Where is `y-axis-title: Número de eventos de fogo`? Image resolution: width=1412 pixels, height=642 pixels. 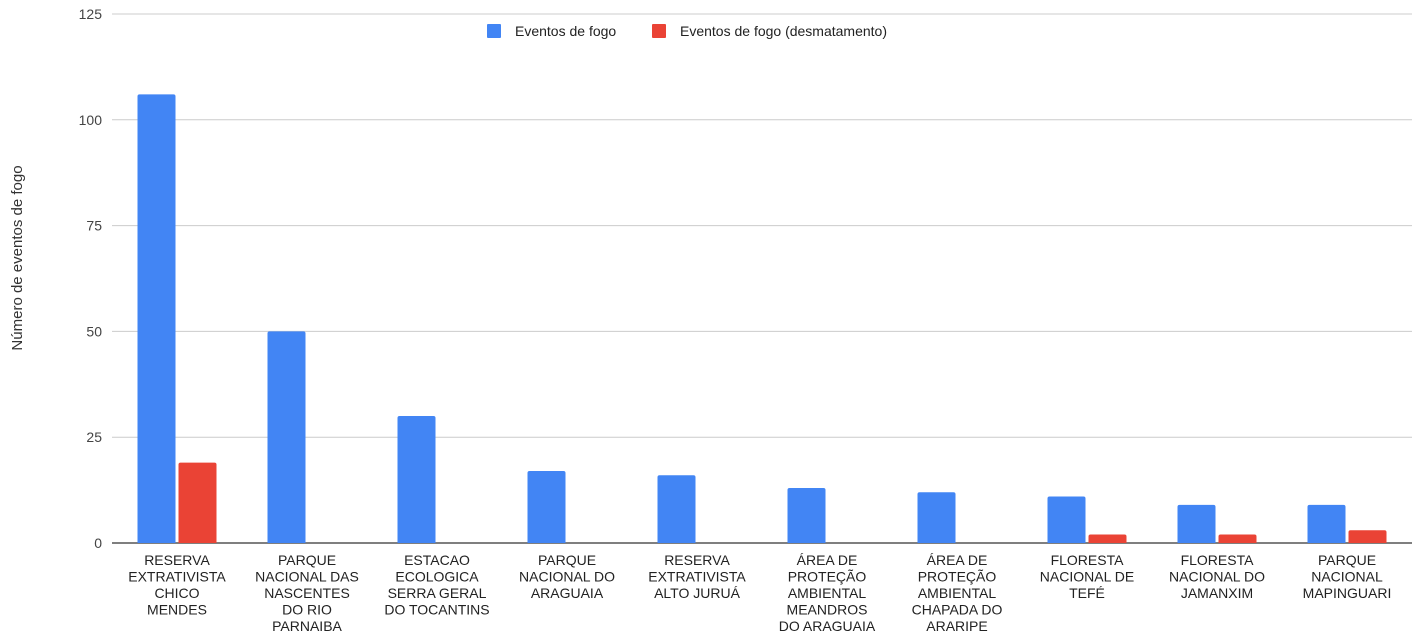
y-axis-title: Número de eventos de fogo is located at coordinates (17, 257).